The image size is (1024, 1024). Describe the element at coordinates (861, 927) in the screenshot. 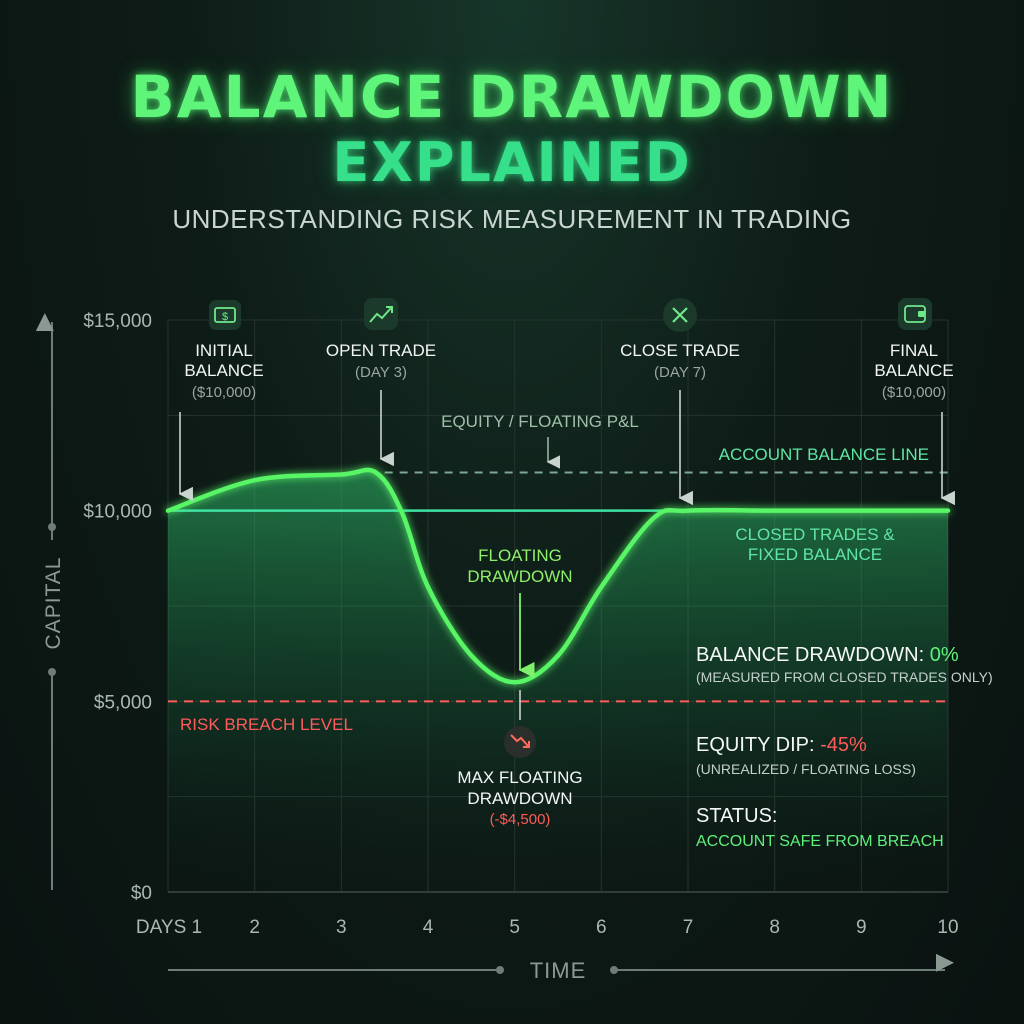

I see `x-tick-label: 9` at that location.